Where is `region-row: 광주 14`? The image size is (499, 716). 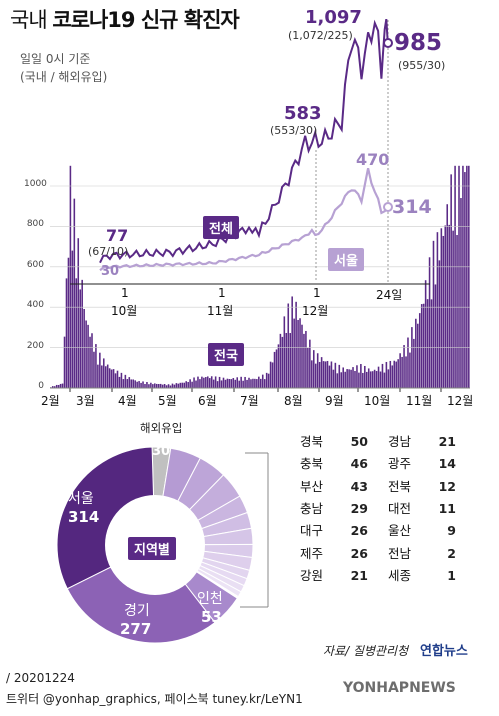 region-row: 광주 14 is located at coordinates (422, 462).